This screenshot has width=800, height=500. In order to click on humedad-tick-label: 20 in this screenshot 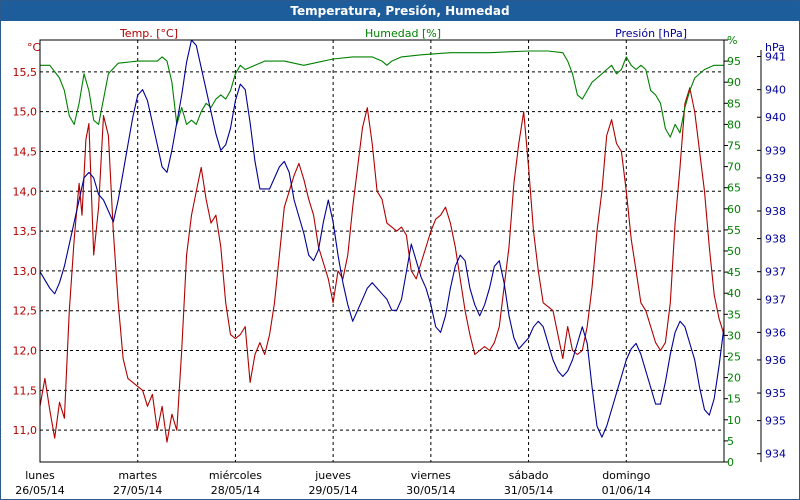, I will do `click(734, 378)`.